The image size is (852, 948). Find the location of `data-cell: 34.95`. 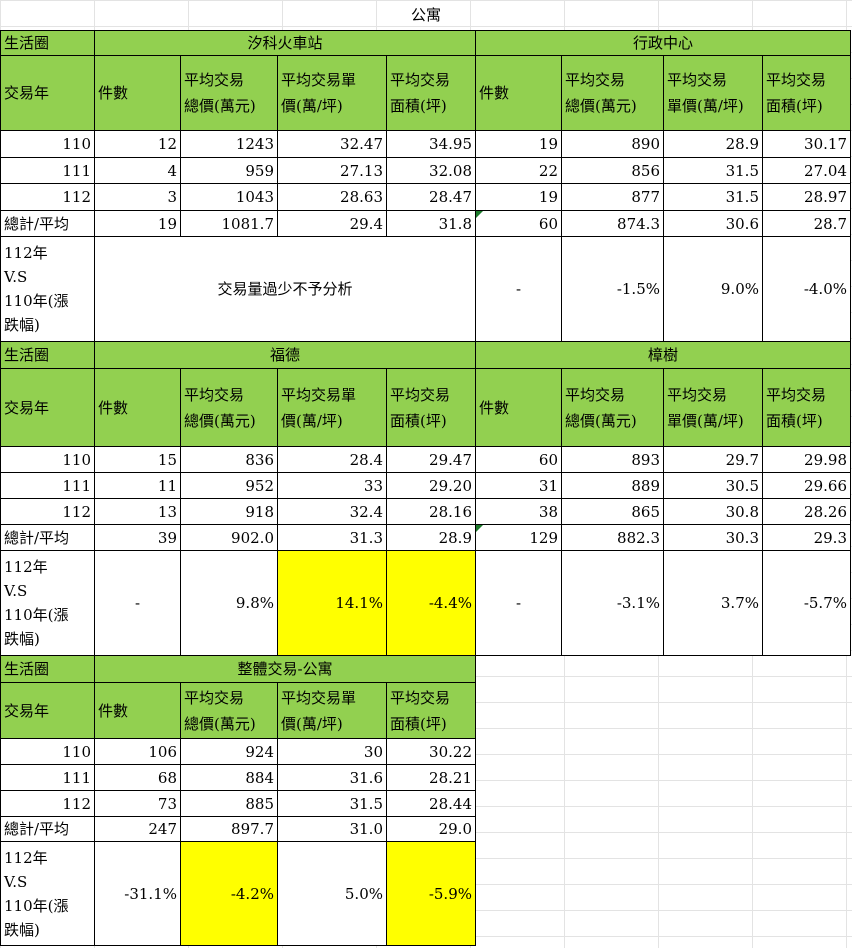

data-cell: 34.95 is located at coordinates (431, 144).